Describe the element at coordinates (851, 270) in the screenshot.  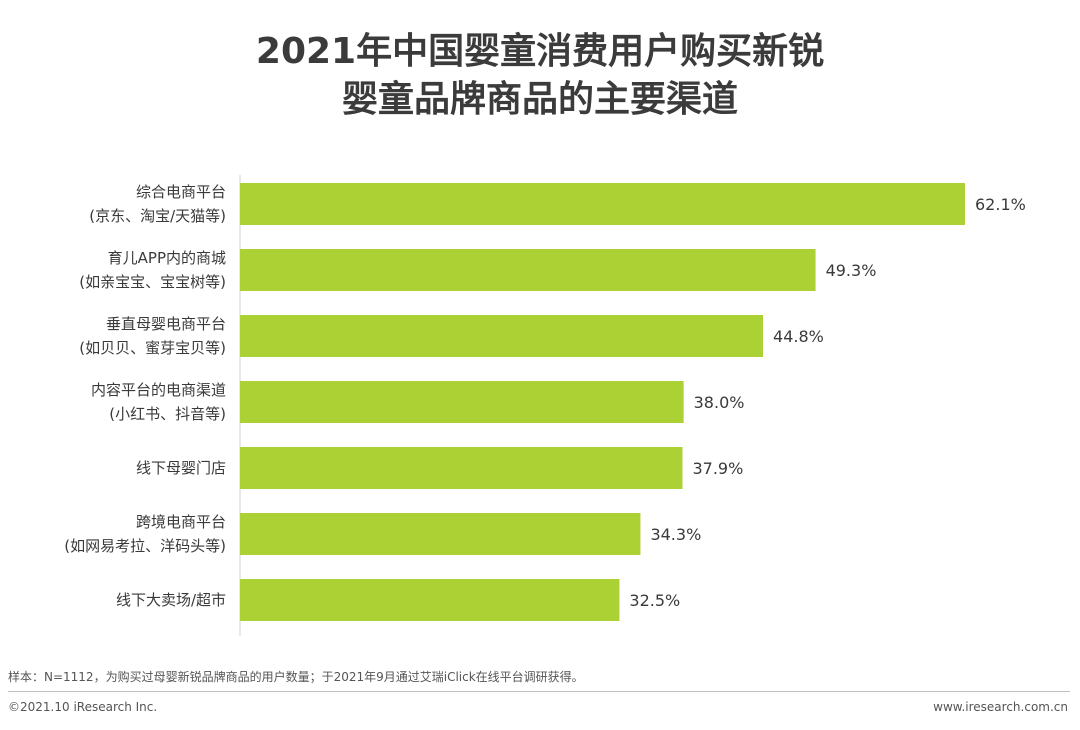
I see `value-label: 49.3%` at that location.